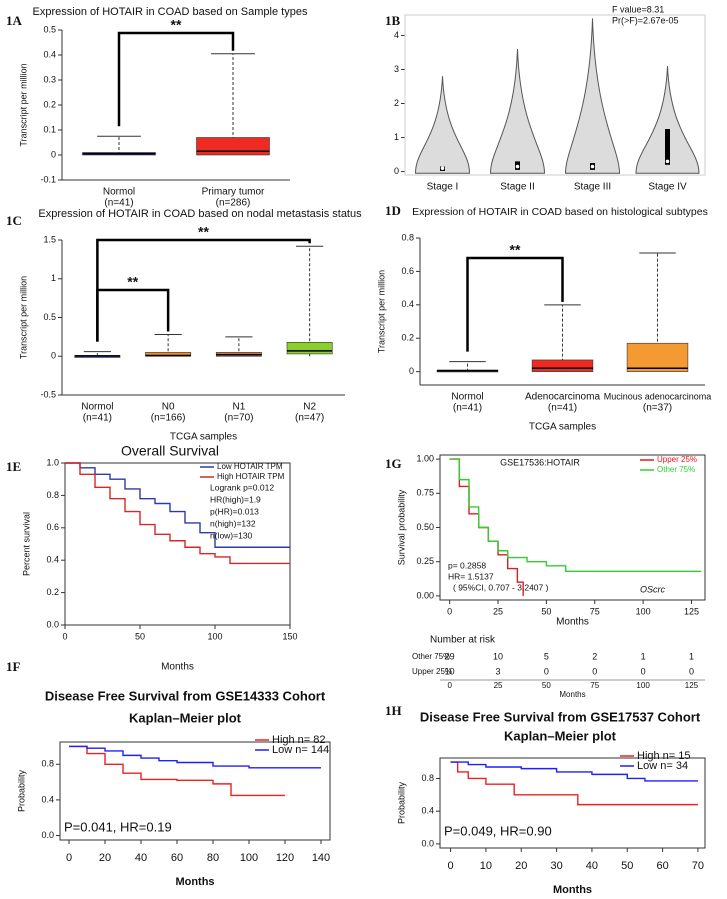 The height and width of the screenshot is (899, 727). Describe the element at coordinates (321, 858) in the screenshot. I see `x-tick-label: 140` at that location.